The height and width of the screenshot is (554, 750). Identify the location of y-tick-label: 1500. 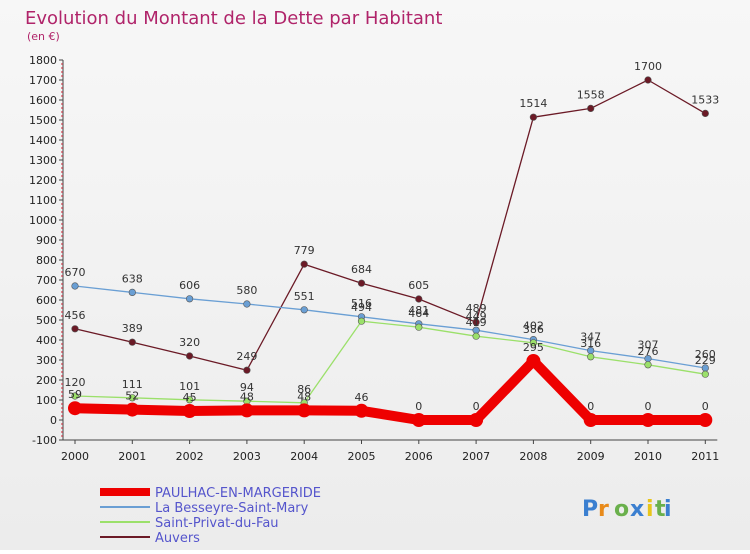
(43, 120).